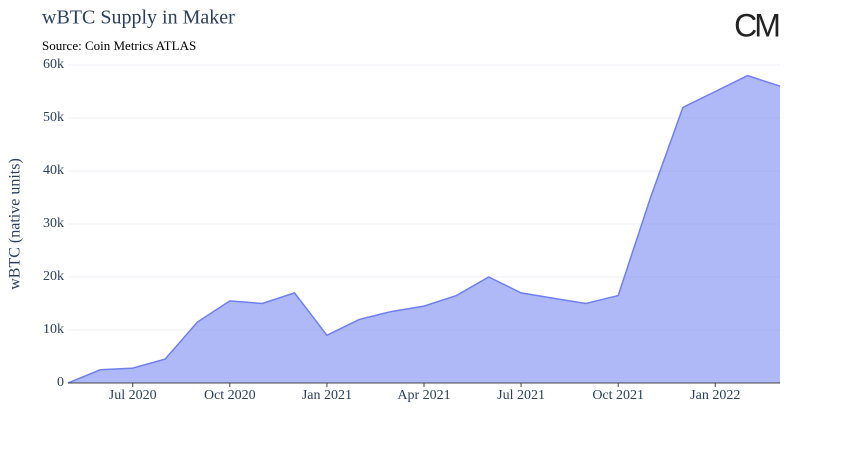  Describe the element at coordinates (119, 45) in the screenshot. I see `chart-subtitle: Source: Coin Metrics ATLAS` at that location.